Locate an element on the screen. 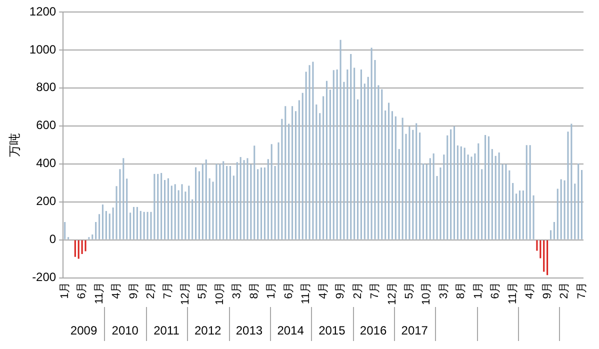 This screenshot has height=349, width=599. y-tick-label: 800 is located at coordinates (46, 87).